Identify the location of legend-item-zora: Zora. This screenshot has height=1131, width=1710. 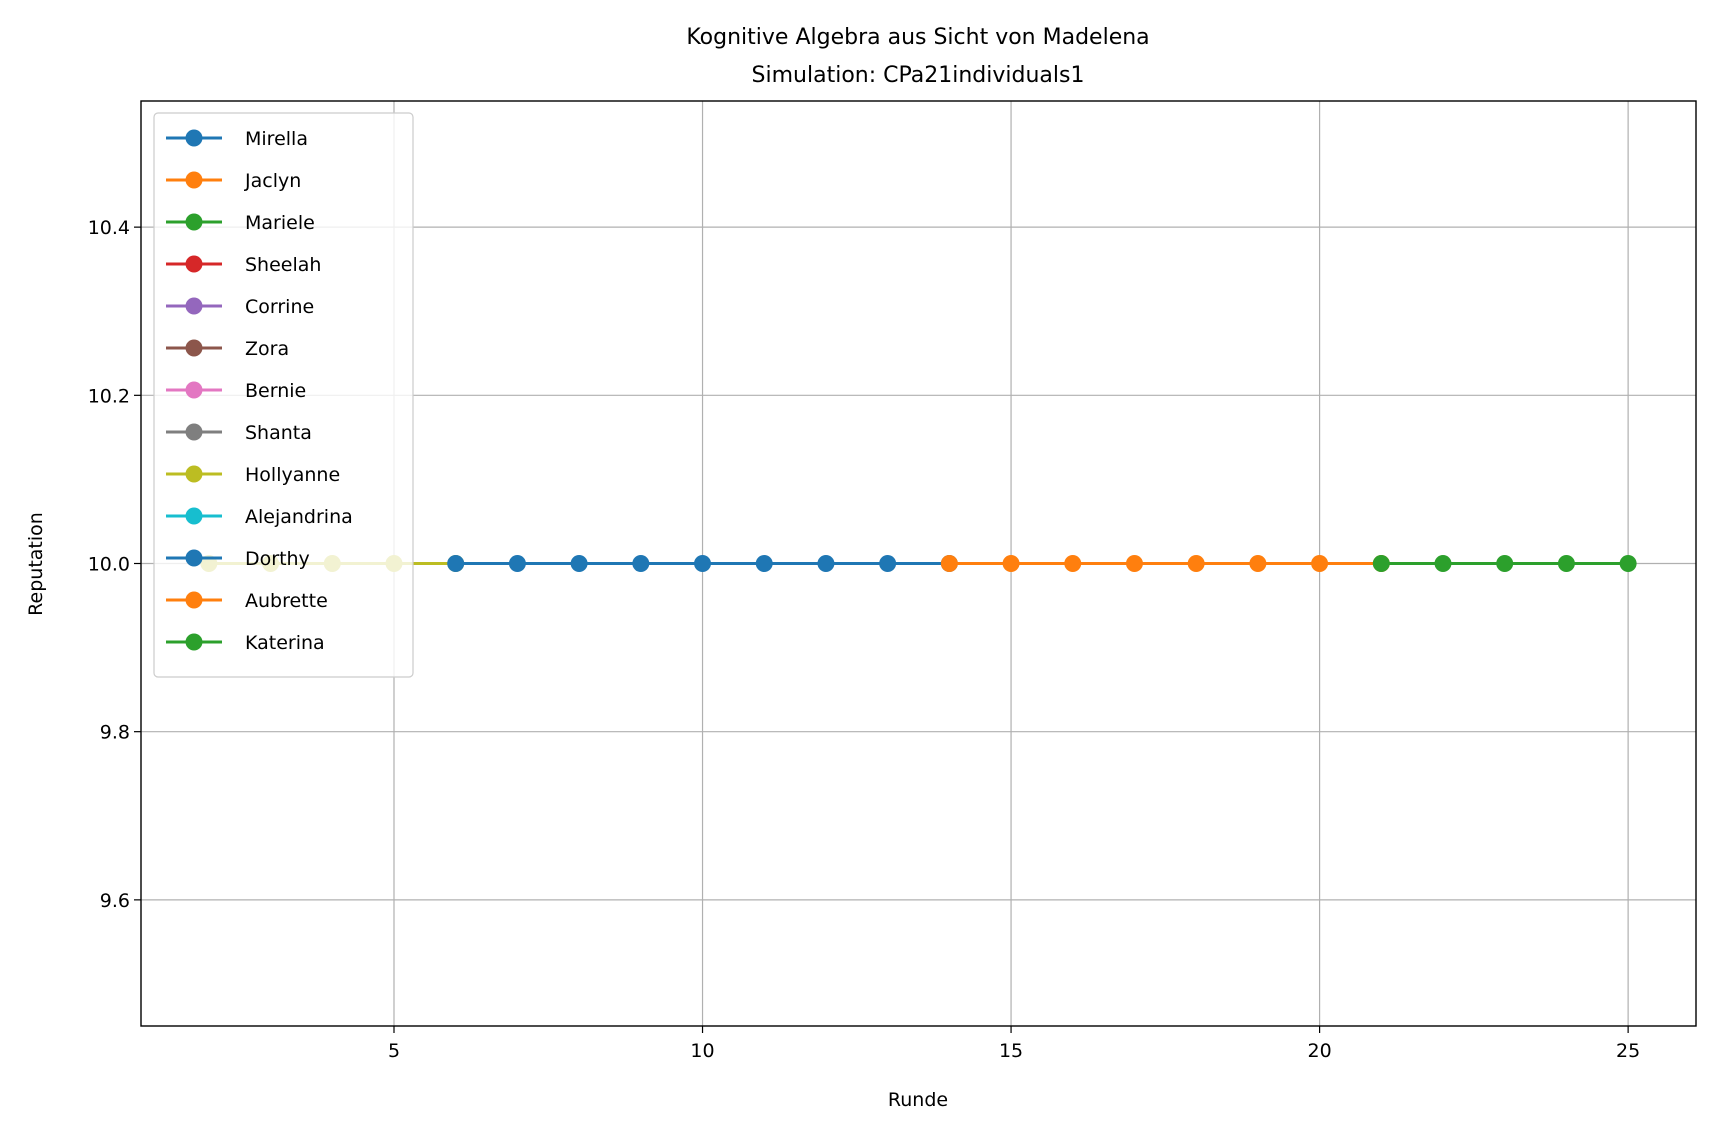
(227, 349).